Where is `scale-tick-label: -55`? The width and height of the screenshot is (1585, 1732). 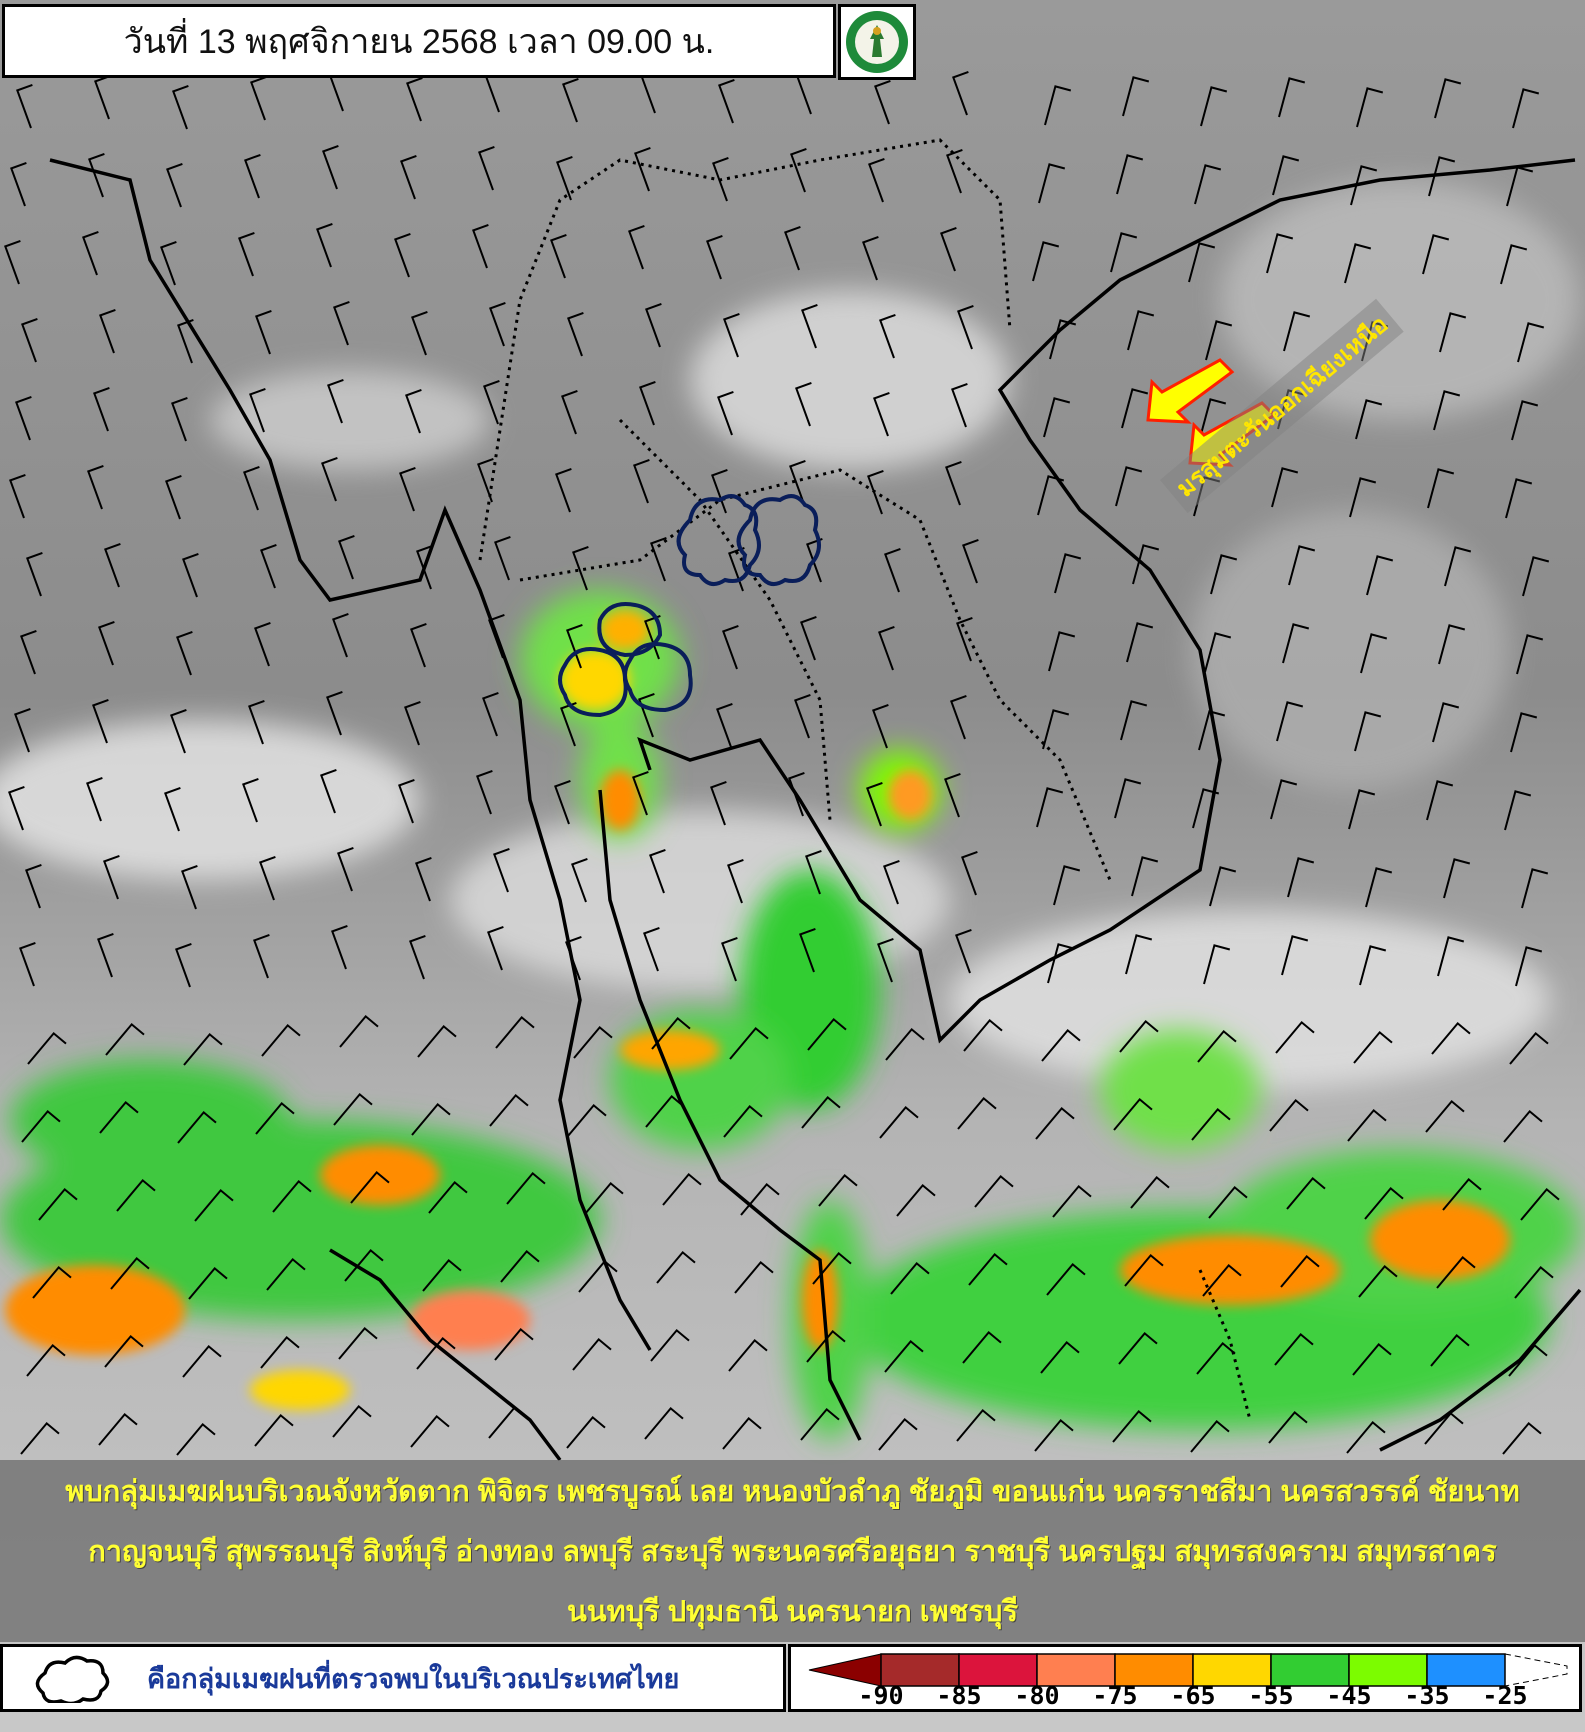 scale-tick-label: -55 is located at coordinates (1271, 1695).